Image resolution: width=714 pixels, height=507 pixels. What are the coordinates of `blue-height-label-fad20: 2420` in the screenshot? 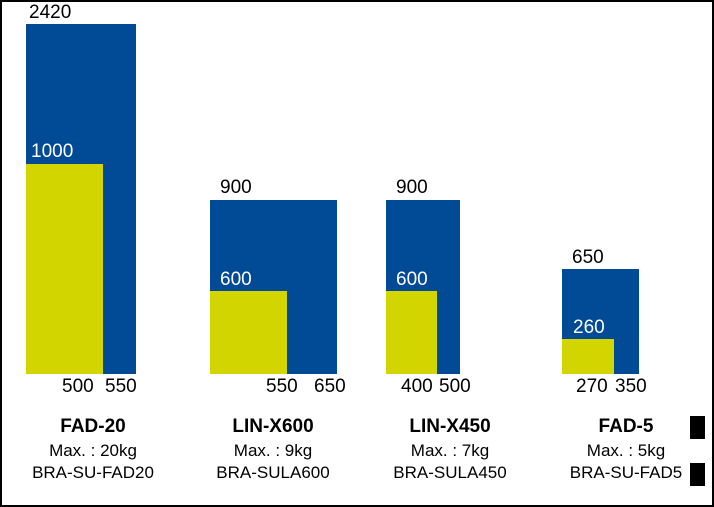 It's located at (50, 12).